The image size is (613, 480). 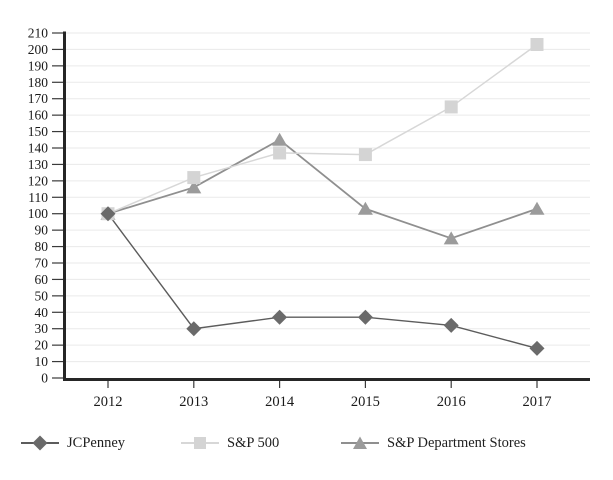 I want to click on y-axis-tick-label: 80, so click(x=42, y=246).